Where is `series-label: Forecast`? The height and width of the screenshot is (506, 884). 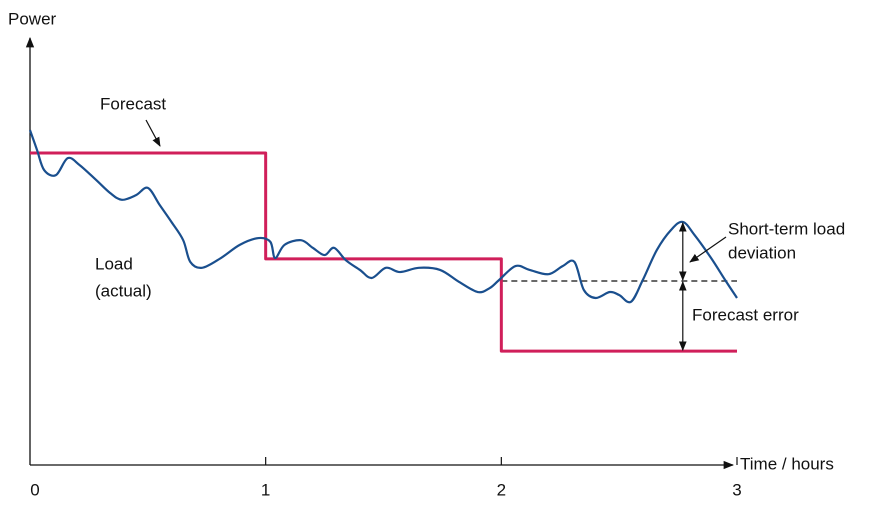 series-label: Forecast is located at coordinates (133, 103).